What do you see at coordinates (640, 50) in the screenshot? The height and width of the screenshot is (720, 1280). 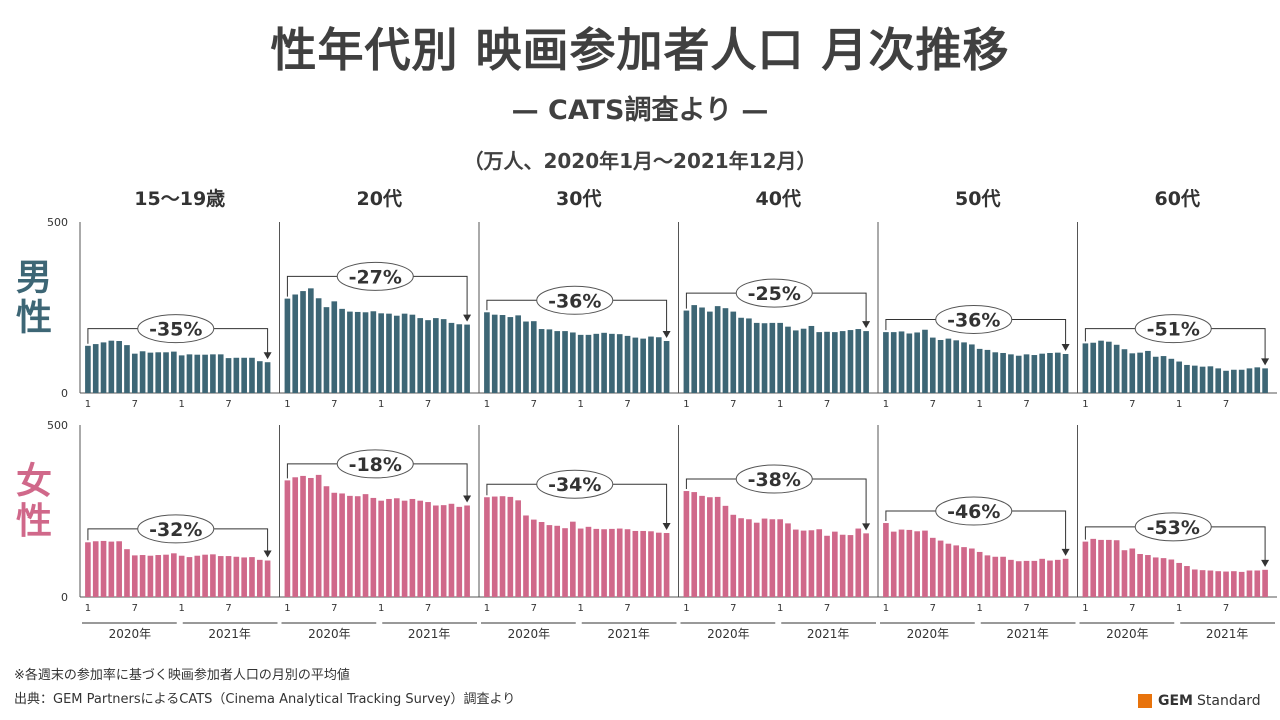 I see `page-title: 性年代別 映画参加者人口 月次推移` at bounding box center [640, 50].